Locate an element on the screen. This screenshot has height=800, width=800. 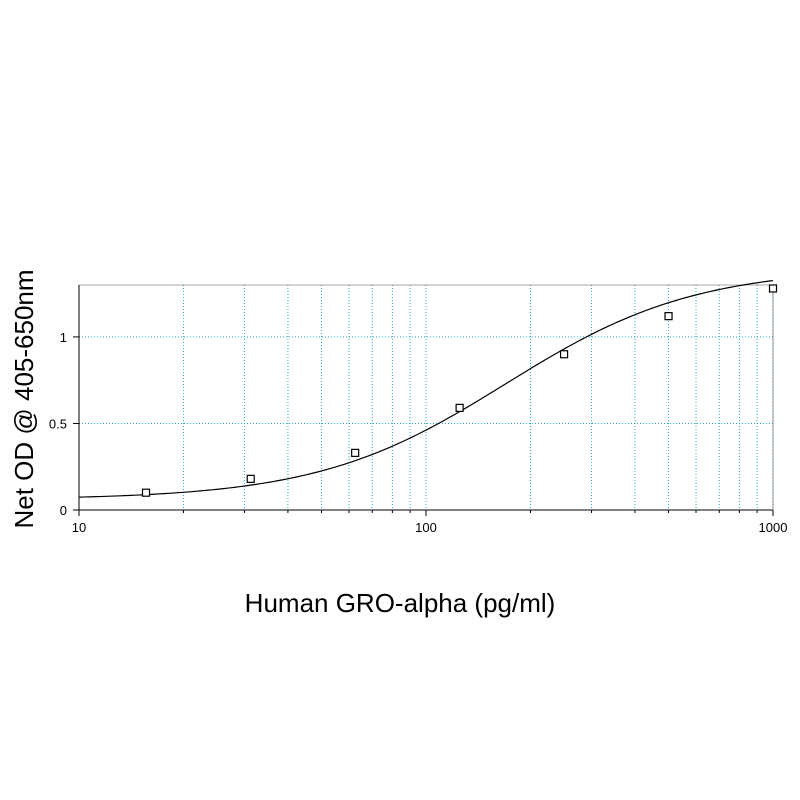
y-axis-title: Net OD @ 405-650nm is located at coordinates (24, 398).